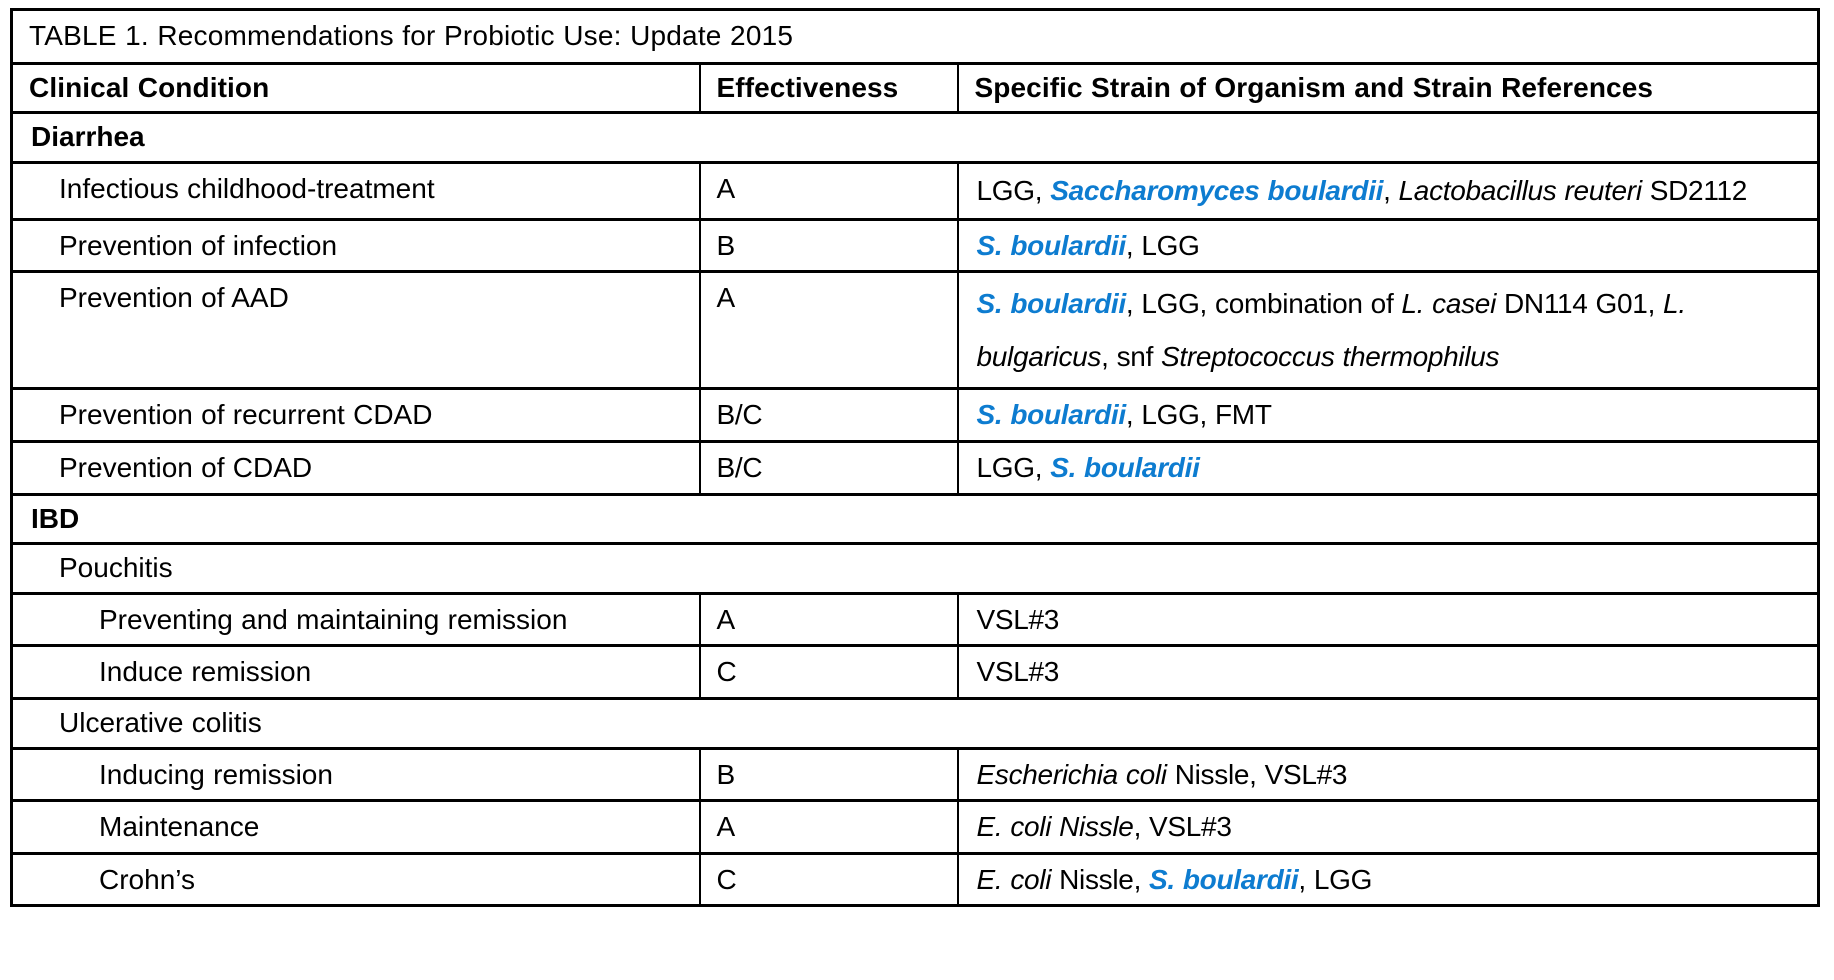 The image size is (1834, 980). I want to click on table-row: Prevention of CDAD B/C LGG, S. boulardii, so click(915, 468).